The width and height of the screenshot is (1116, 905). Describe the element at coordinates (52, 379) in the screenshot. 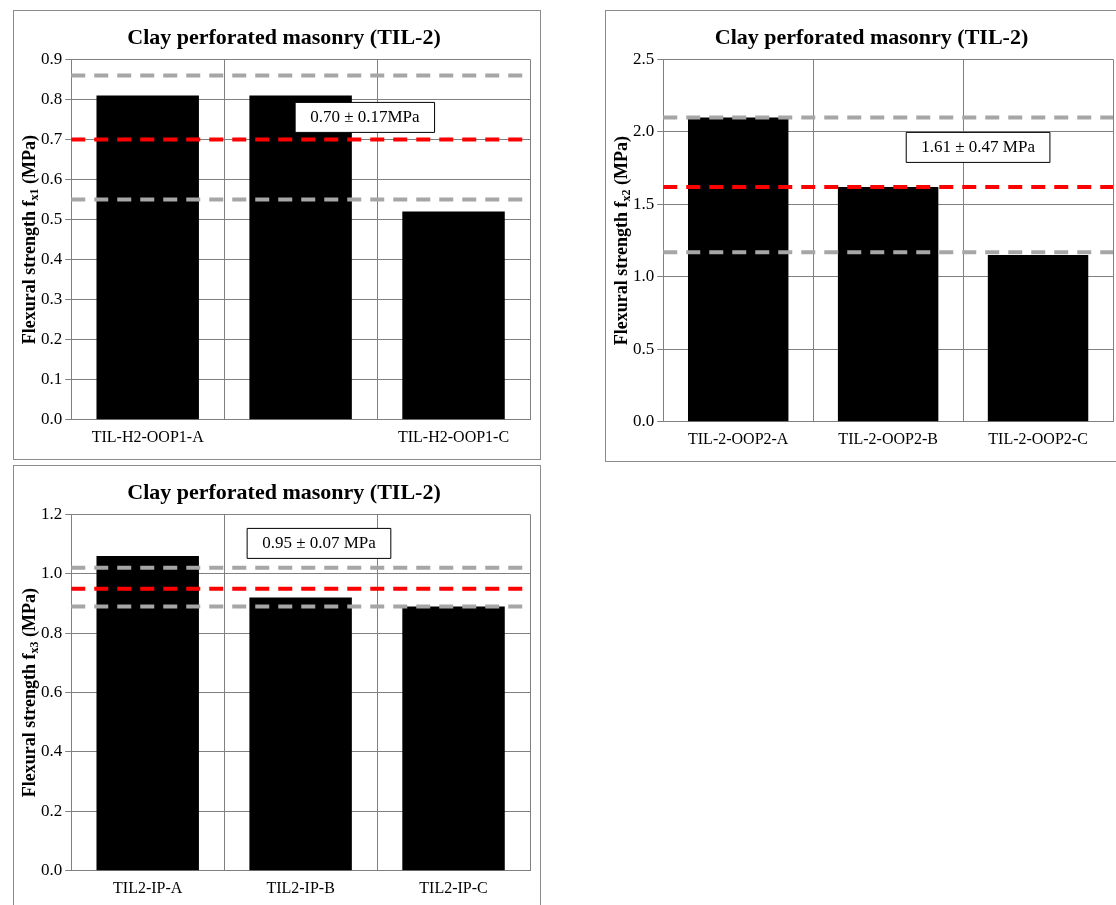

I see `y-tick-label: 0.1` at that location.